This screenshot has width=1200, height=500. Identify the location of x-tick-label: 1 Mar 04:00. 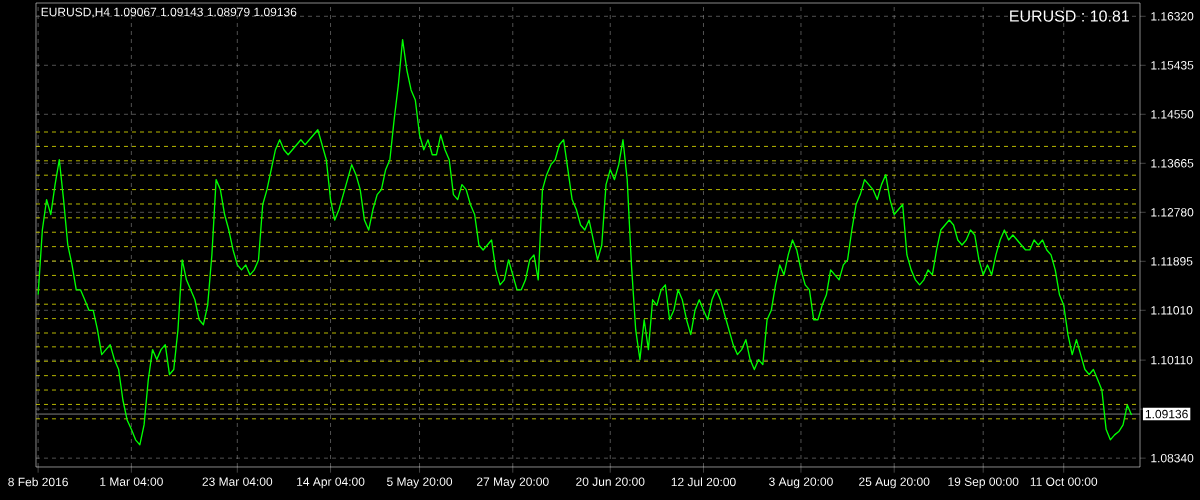
(131, 481).